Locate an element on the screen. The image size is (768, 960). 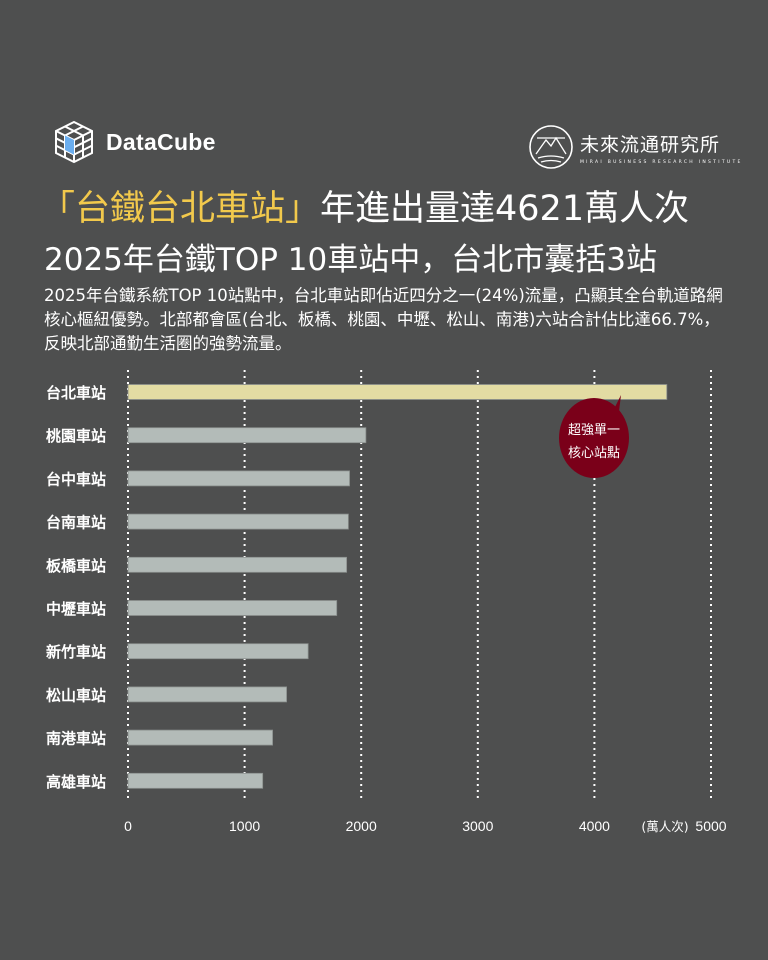
page-title: 「台鐵台北車站」年進出量達4621萬人次 is located at coordinates (364, 205).